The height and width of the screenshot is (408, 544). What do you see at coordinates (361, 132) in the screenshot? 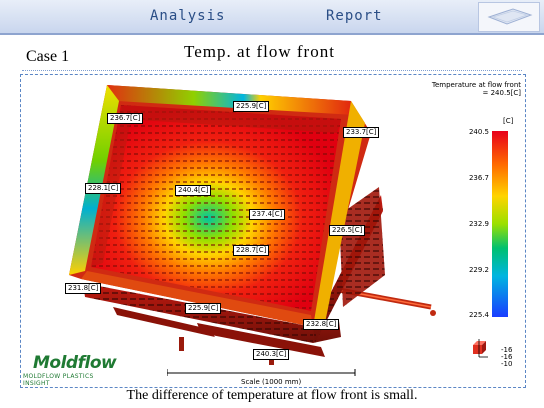
I see `value-label: 233.7[C]` at bounding box center [361, 132].